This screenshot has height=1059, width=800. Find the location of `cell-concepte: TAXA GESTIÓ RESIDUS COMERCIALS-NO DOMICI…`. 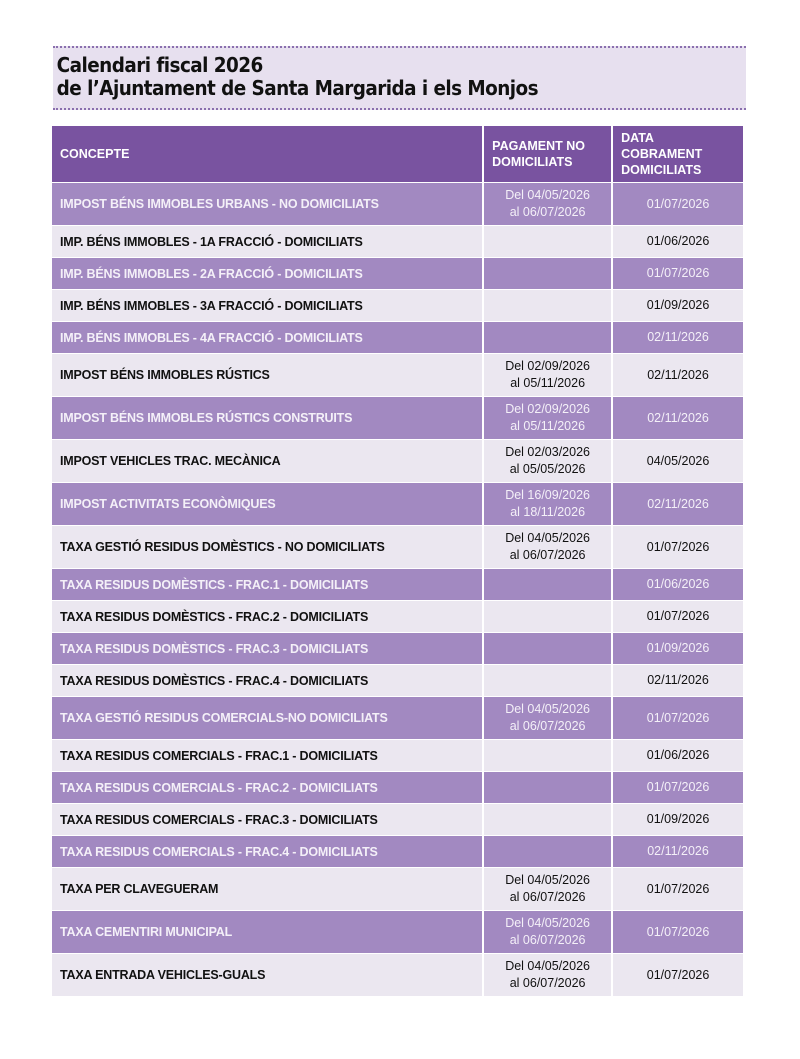

cell-concepte: TAXA GESTIÓ RESIDUS COMERCIALS-NO DOMICI… is located at coordinates (267, 718).